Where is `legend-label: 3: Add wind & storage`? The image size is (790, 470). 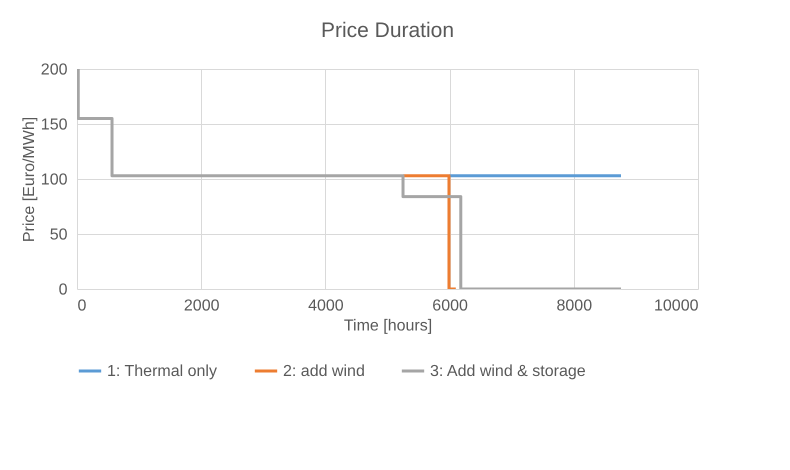
legend-label: 3: Add wind & storage is located at coordinates (508, 371).